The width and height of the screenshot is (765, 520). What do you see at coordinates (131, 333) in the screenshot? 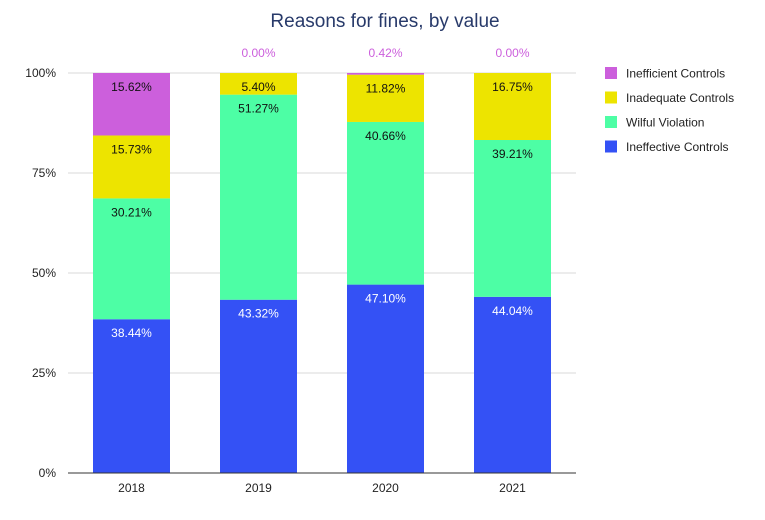
I see `data-label: 38.44%` at bounding box center [131, 333].